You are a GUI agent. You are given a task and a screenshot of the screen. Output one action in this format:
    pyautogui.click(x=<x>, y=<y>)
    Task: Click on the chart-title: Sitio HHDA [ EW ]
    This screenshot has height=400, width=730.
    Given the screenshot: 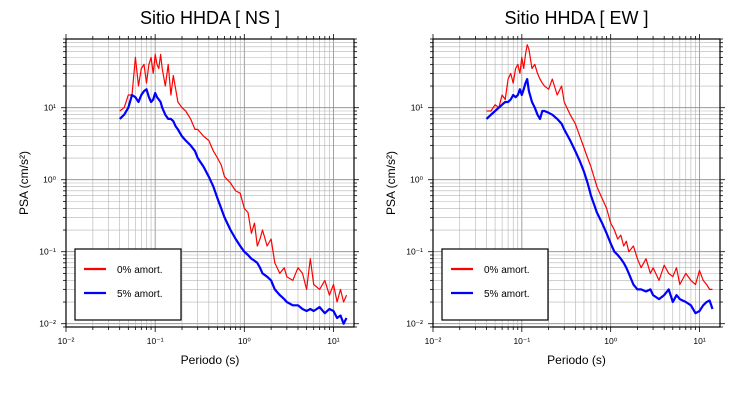 What is the action you would take?
    pyautogui.click(x=576, y=18)
    